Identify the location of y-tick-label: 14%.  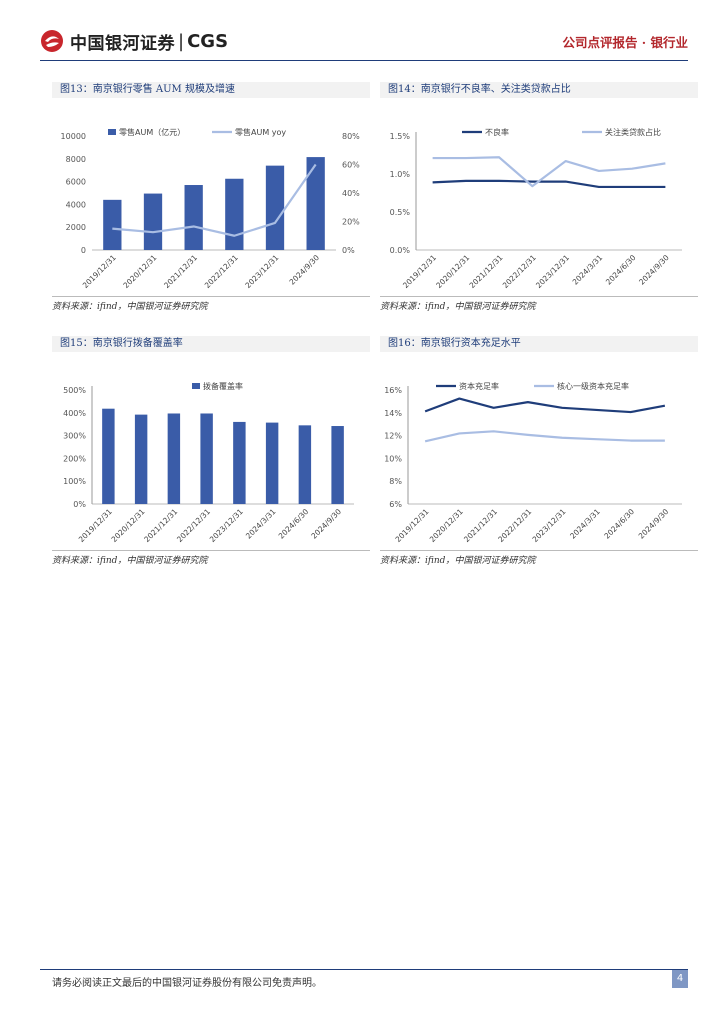
(393, 413).